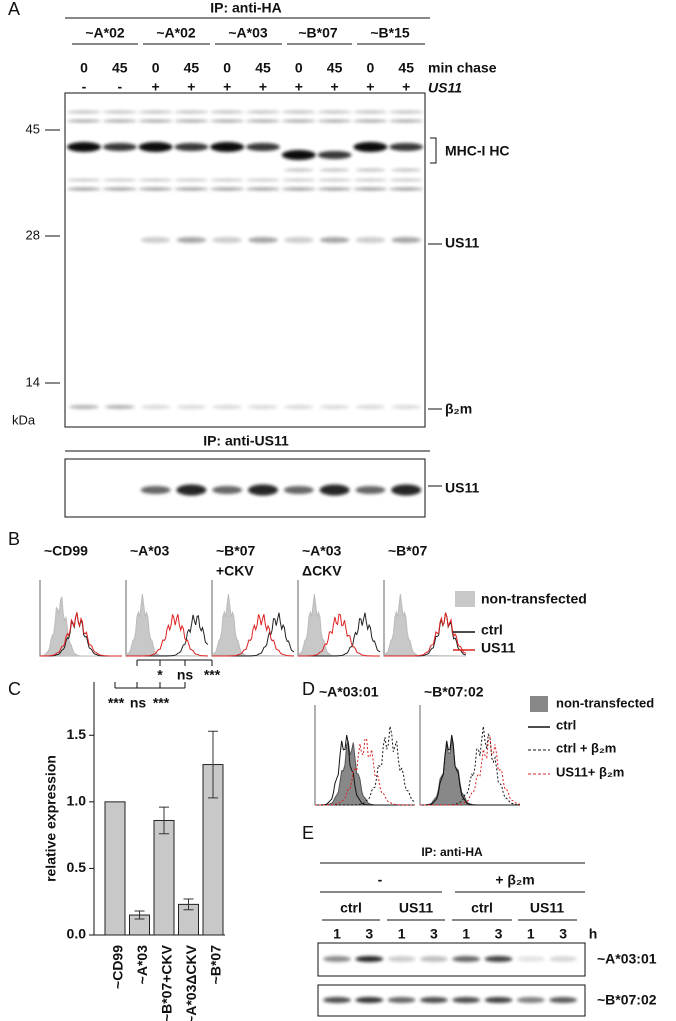 The width and height of the screenshot is (676, 1021). I want to click on y-tick-label: 0.0, so click(77, 934).